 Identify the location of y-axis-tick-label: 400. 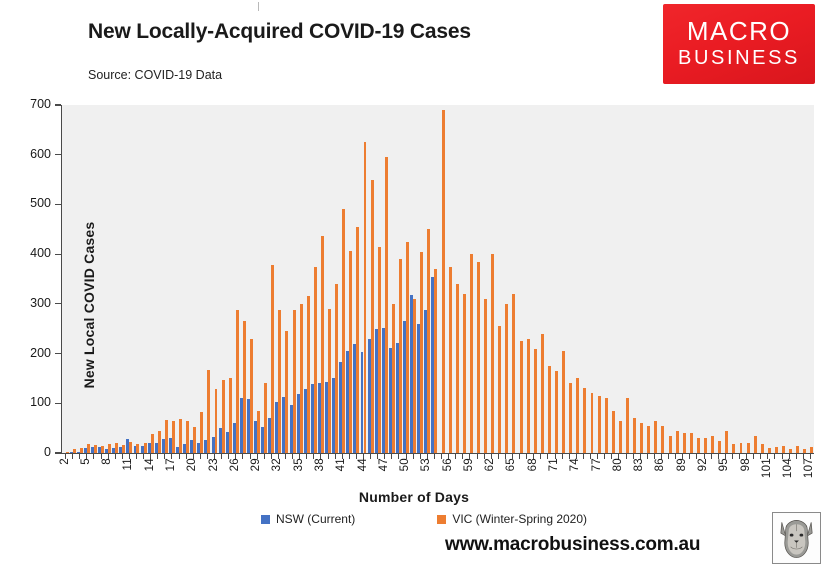
(40, 253).